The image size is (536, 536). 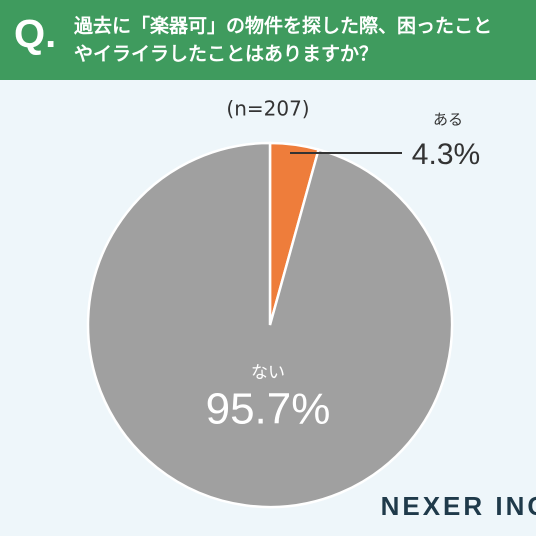 I want to click on value-label: 95.7%, so click(x=268, y=409).